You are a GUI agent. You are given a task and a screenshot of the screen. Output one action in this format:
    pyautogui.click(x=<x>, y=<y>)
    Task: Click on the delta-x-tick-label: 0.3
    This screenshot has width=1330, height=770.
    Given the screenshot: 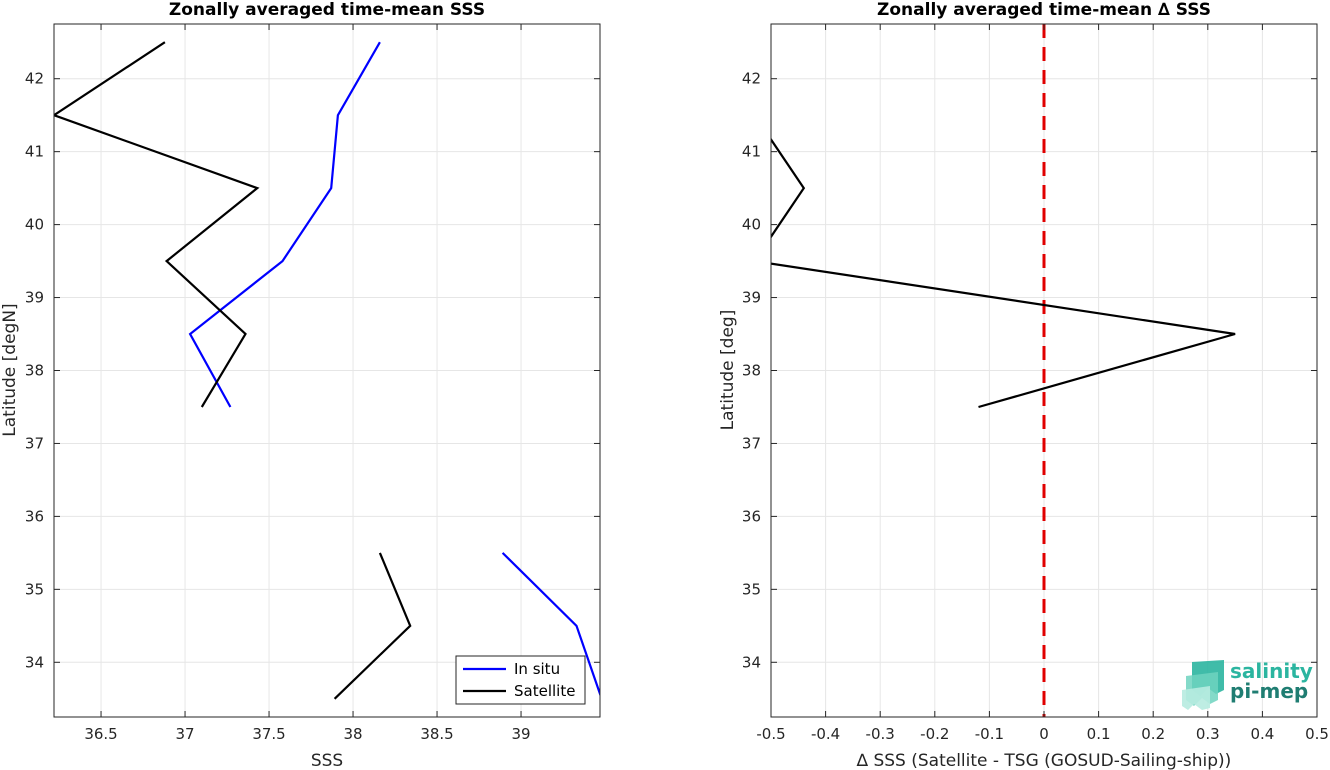 What is the action you would take?
    pyautogui.click(x=1208, y=734)
    